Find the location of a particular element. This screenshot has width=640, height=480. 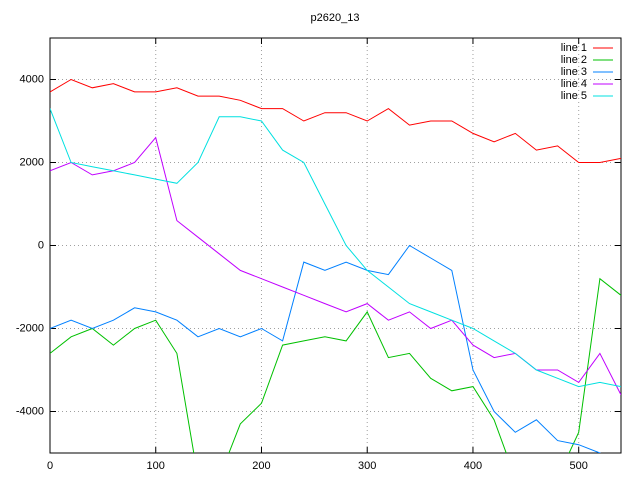

x-tick-label: 0 is located at coordinates (50, 466).